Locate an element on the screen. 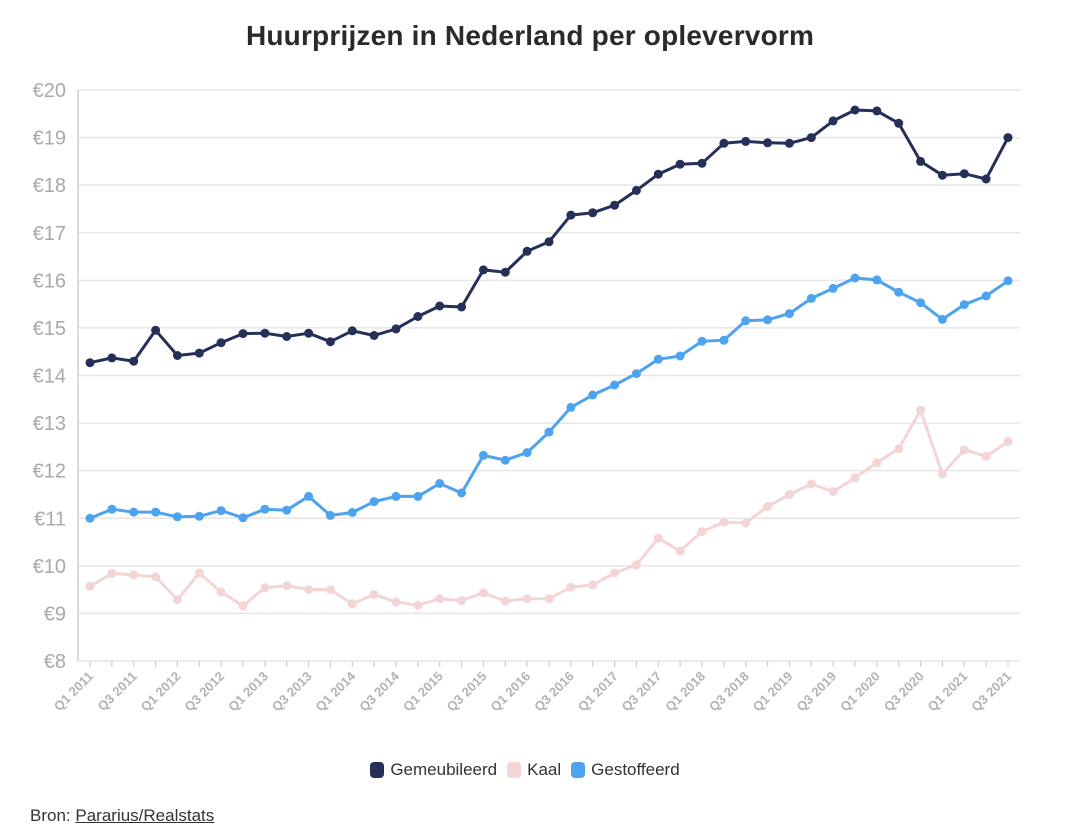  legend-item-gestoffeerd: Gestoffeerd is located at coordinates (625, 770).